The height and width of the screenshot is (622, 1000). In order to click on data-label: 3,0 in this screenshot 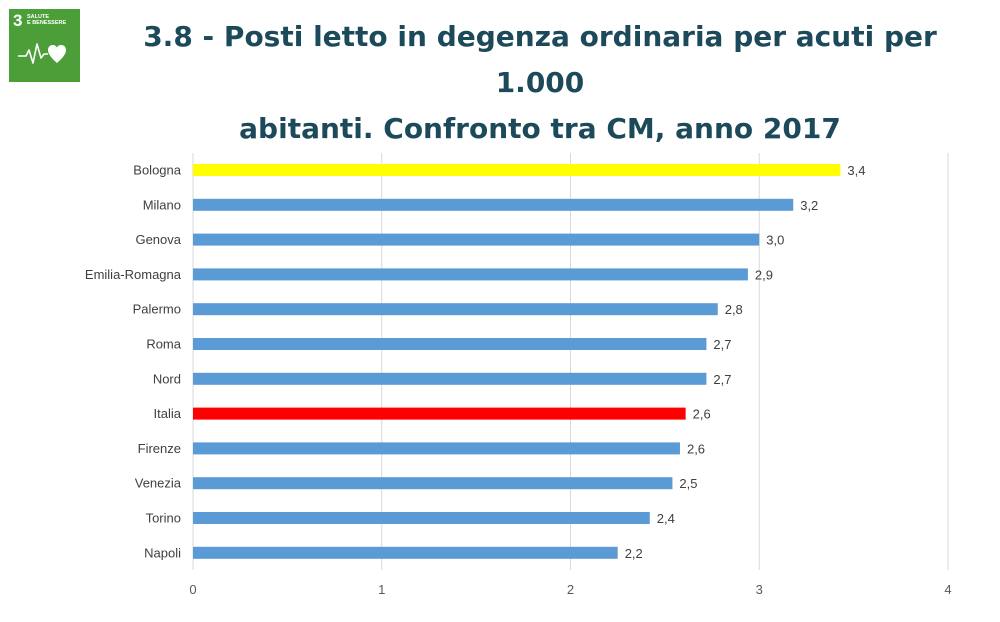, I will do `click(775, 240)`.